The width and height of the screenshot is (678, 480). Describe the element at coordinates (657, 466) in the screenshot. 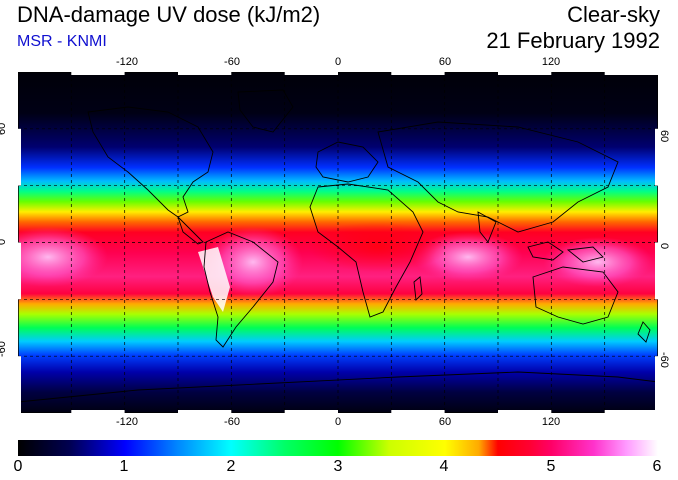

I see `color-scale-label: 6` at that location.